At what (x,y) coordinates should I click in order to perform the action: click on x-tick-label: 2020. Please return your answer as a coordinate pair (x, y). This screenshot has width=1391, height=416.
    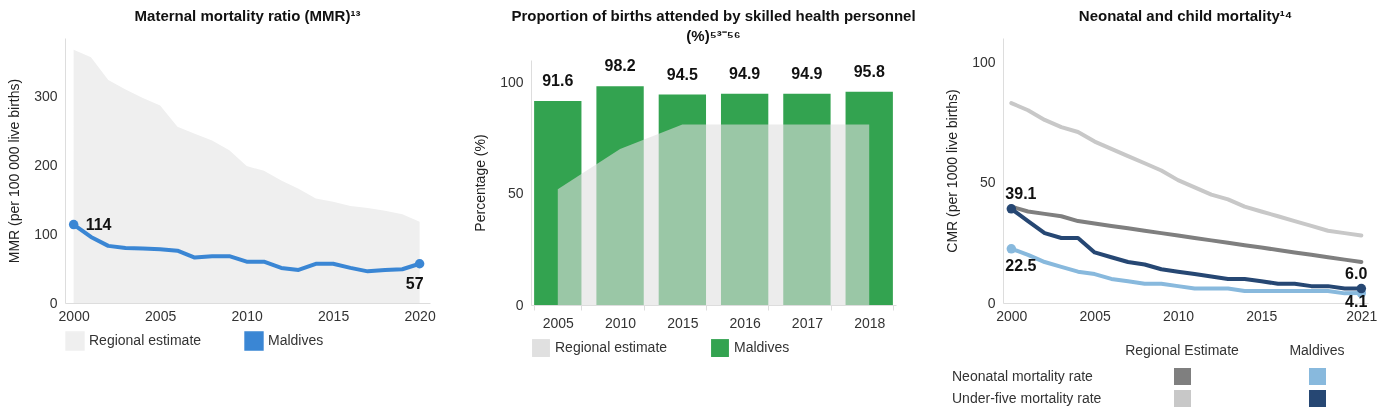
    Looking at the image, I should click on (420, 315).